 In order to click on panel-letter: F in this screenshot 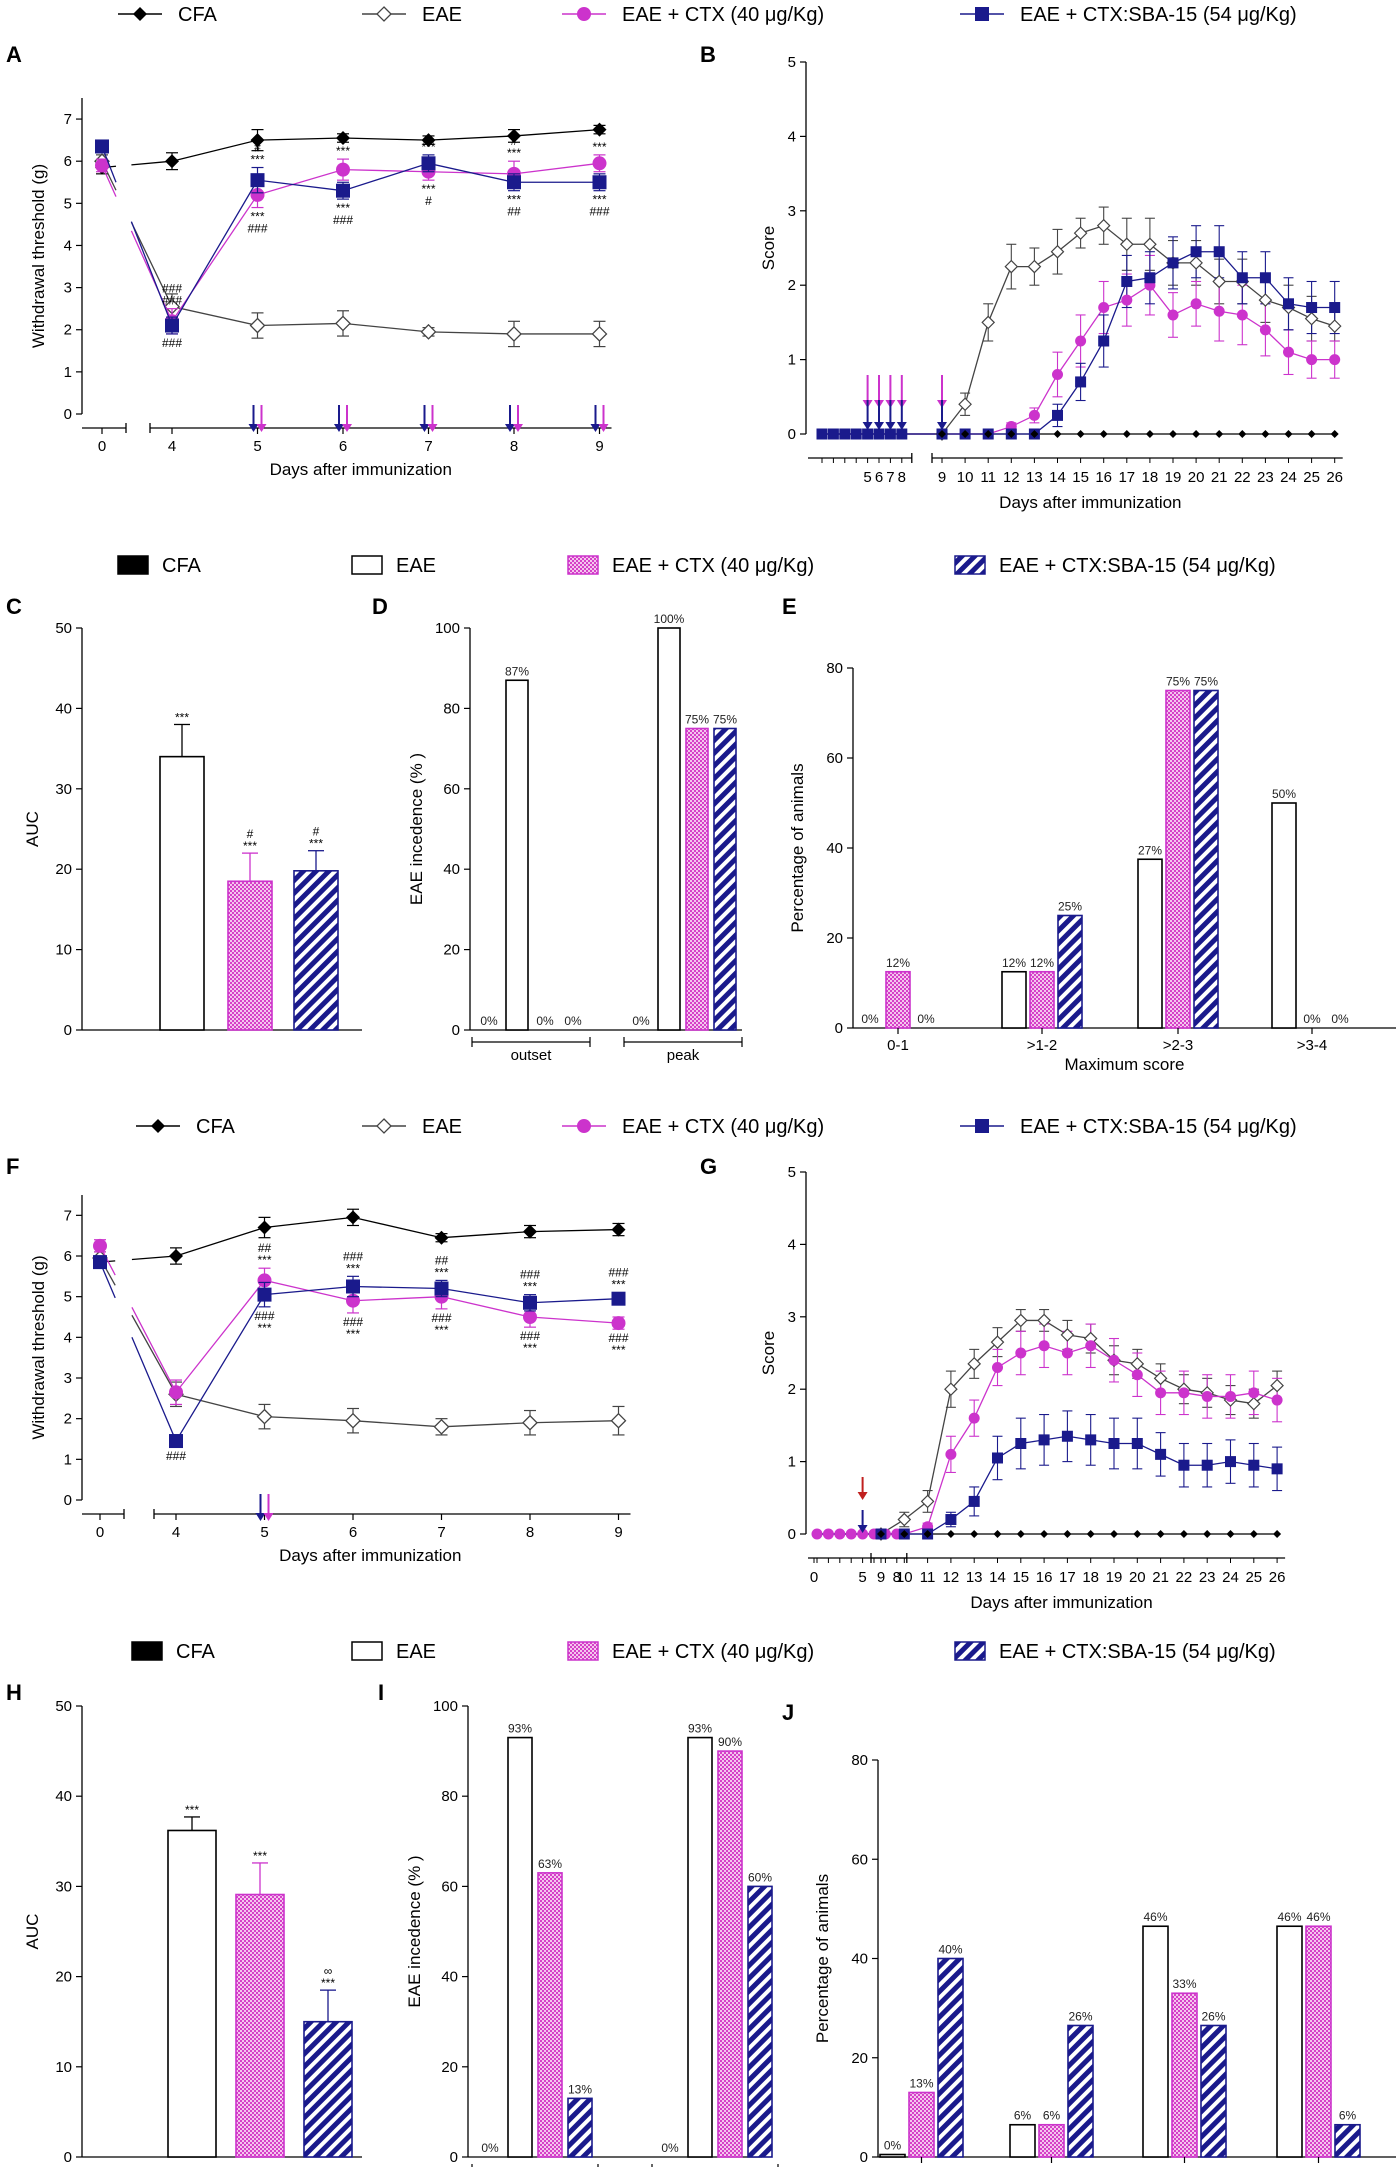, I will do `click(12, 1166)`.